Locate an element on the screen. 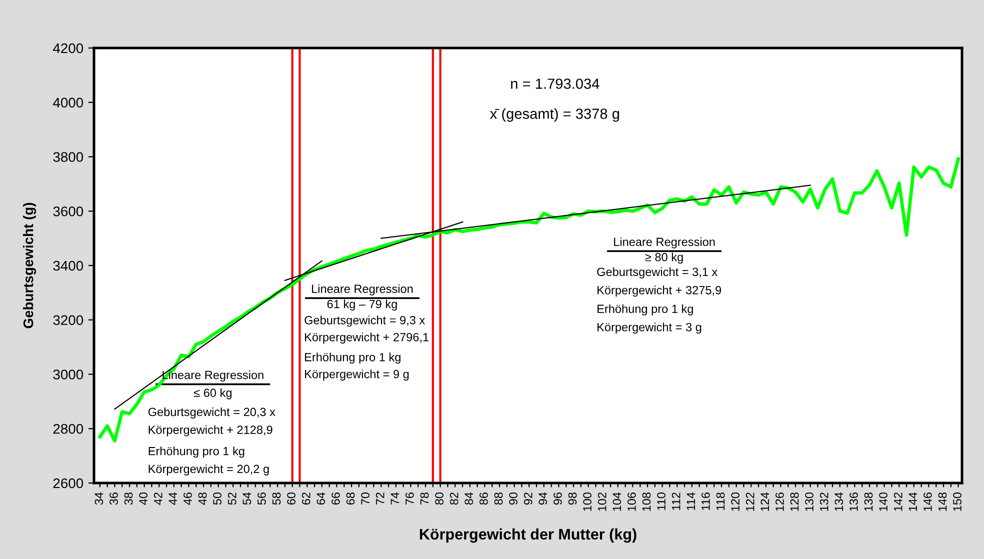 This screenshot has width=984, height=559. x-tick-label: 148 is located at coordinates (942, 501).